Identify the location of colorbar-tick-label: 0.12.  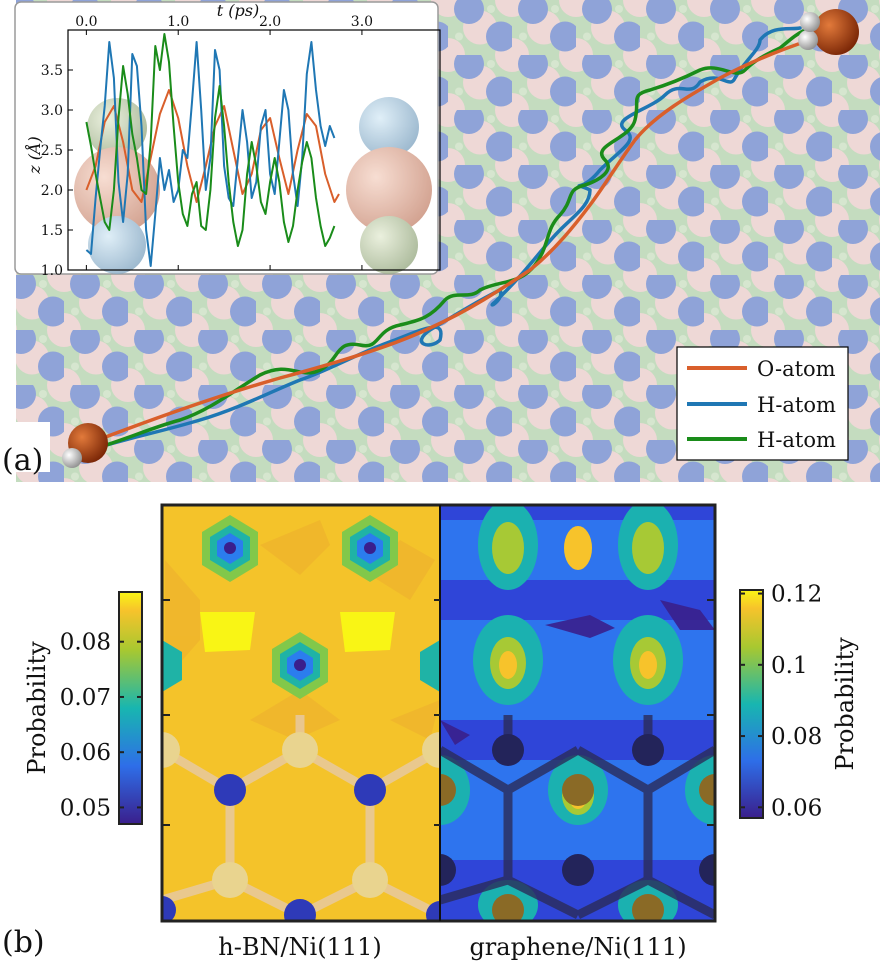
(796, 595).